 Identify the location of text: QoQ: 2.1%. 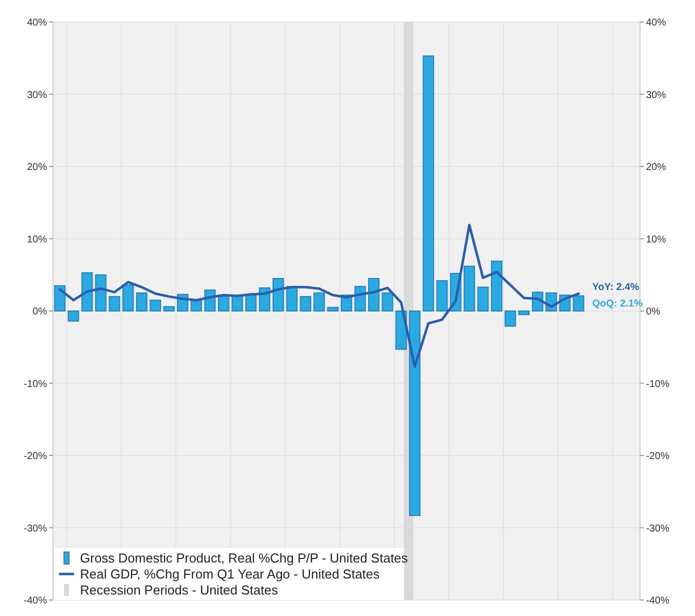
(617, 304).